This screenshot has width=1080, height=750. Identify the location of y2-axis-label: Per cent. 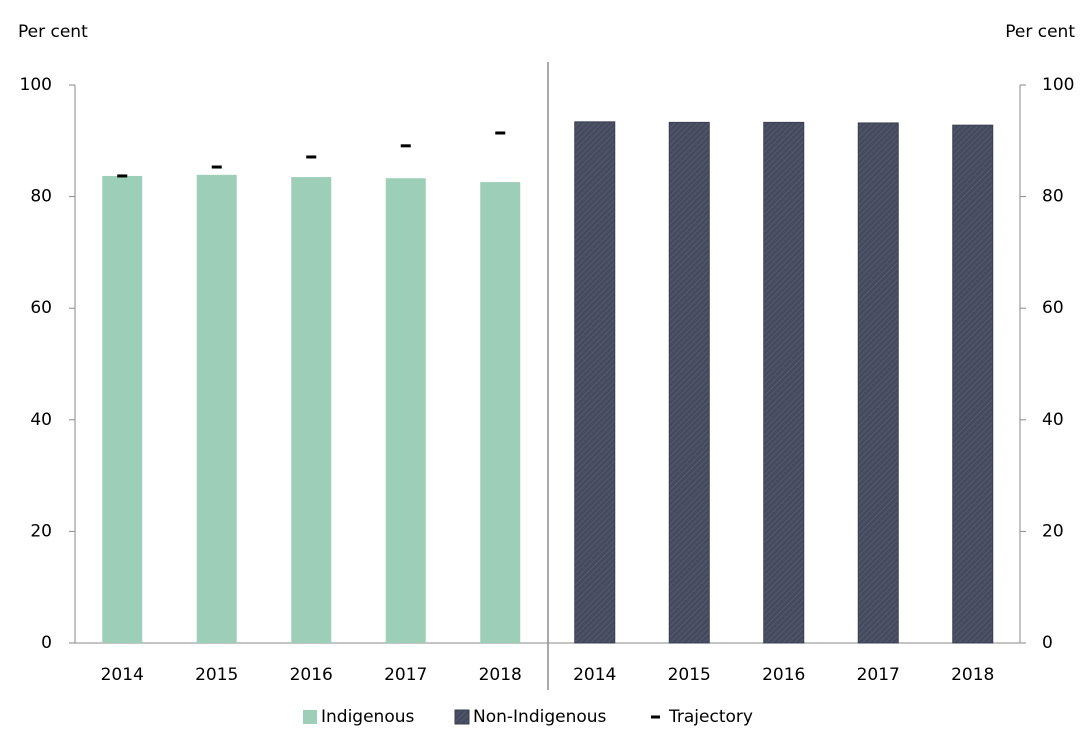
(1040, 32).